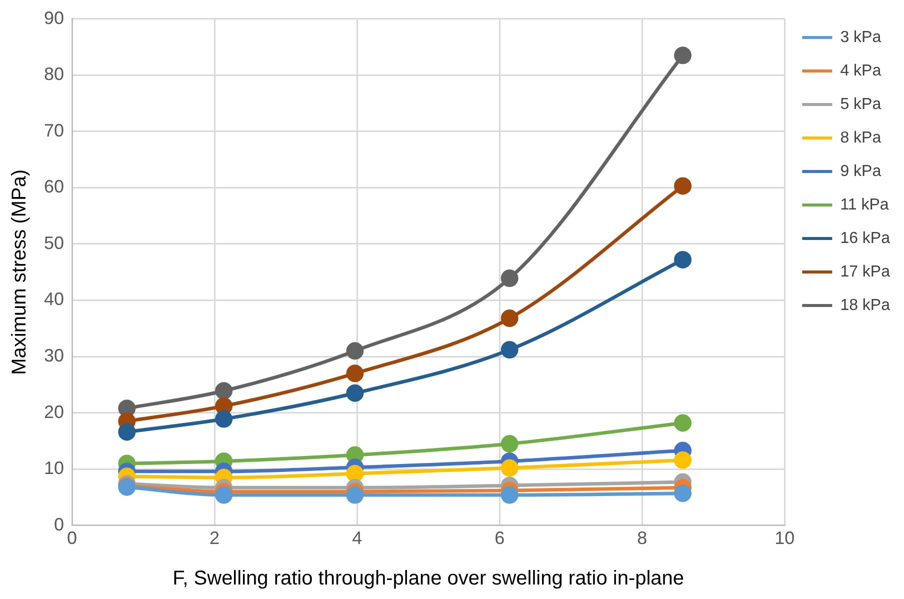 The width and height of the screenshot is (904, 599). Describe the element at coordinates (54, 186) in the screenshot. I see `y-tick-label: 60` at that location.